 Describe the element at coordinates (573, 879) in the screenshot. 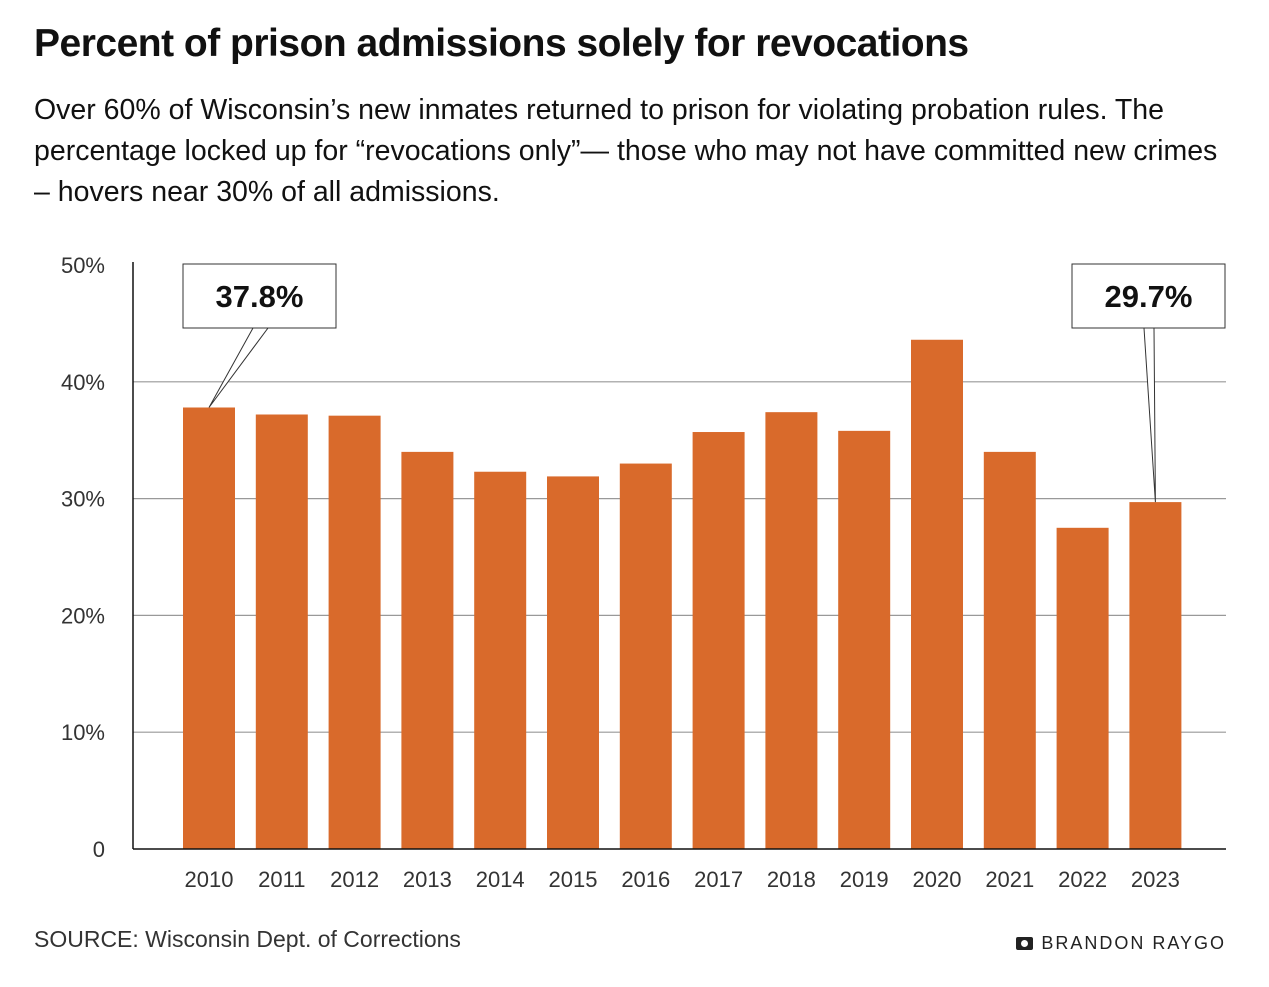

I see `x-tick-label: 2015` at that location.